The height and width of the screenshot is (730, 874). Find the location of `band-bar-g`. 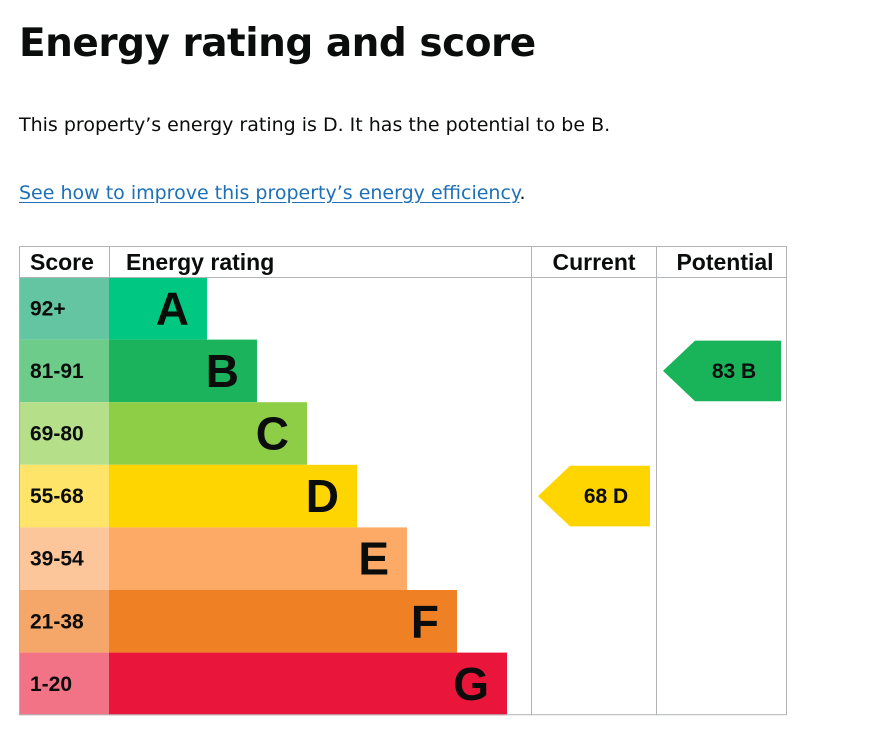

band-bar-g is located at coordinates (308, 684).